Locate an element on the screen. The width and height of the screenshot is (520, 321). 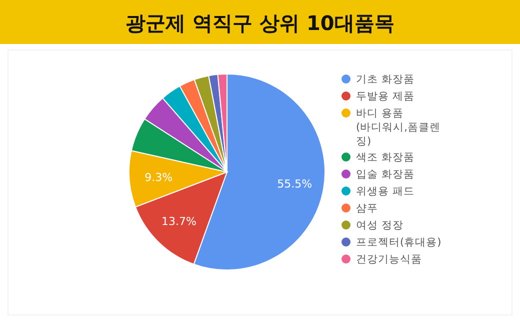
data-label: 9.3% is located at coordinates (158, 177).